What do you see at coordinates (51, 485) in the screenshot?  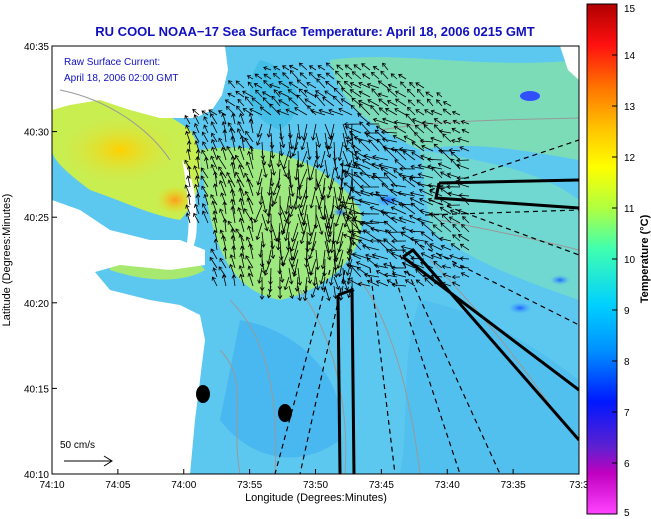 I see `x-tick-label: 74:10` at bounding box center [51, 485].